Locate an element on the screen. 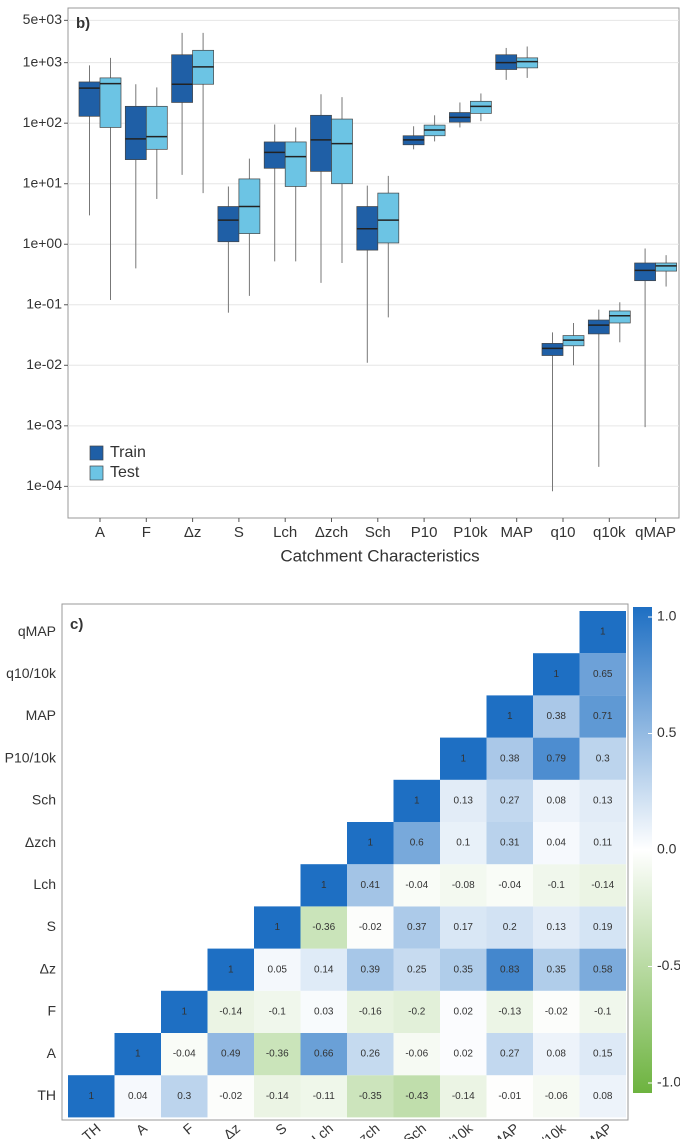 Image resolution: width=680 pixels, height=1139 pixels. cell-label: -0.16 is located at coordinates (370, 1012).